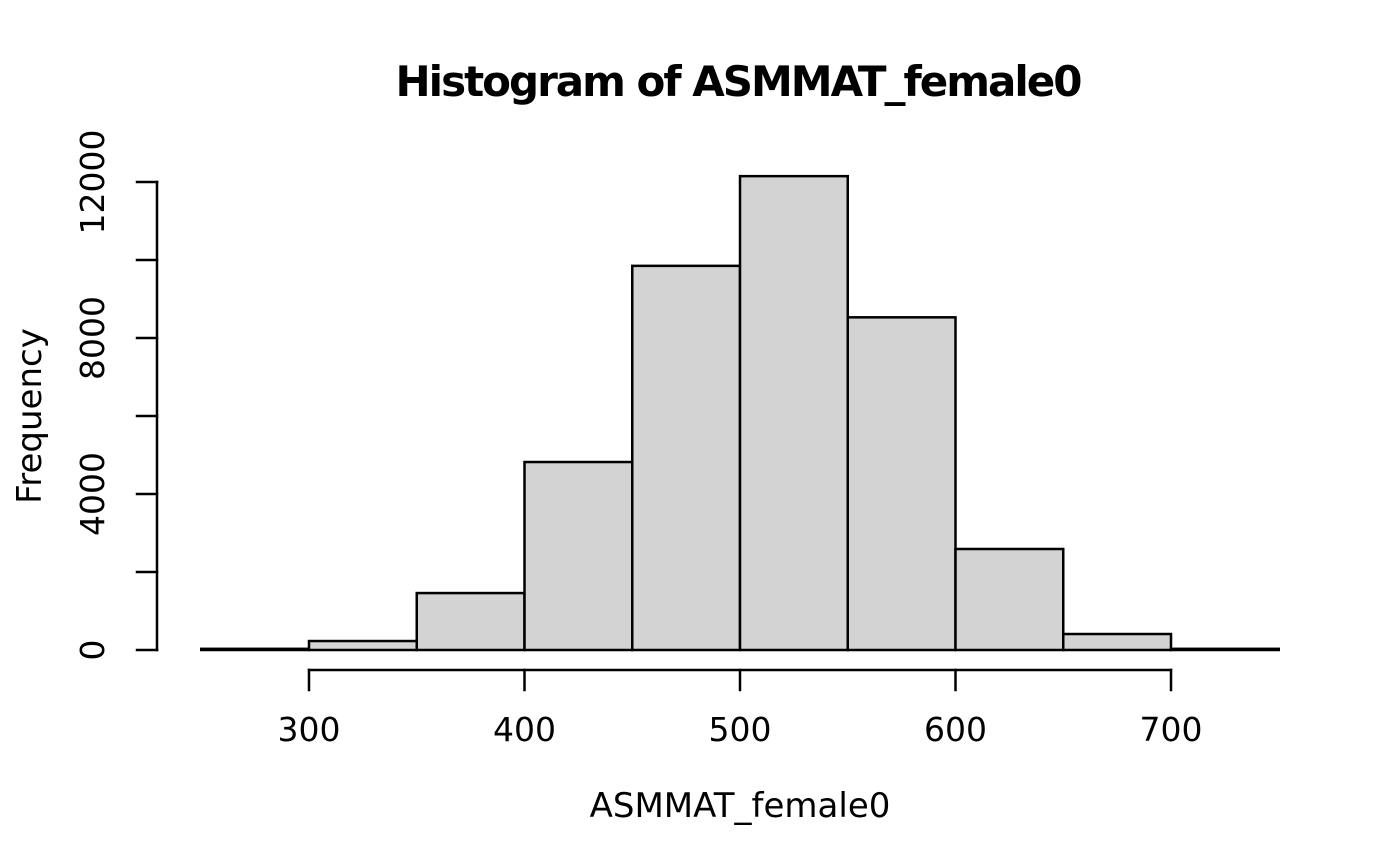 This screenshot has height=866, width=1400. I want to click on y-tick-label: 4000, so click(92, 494).